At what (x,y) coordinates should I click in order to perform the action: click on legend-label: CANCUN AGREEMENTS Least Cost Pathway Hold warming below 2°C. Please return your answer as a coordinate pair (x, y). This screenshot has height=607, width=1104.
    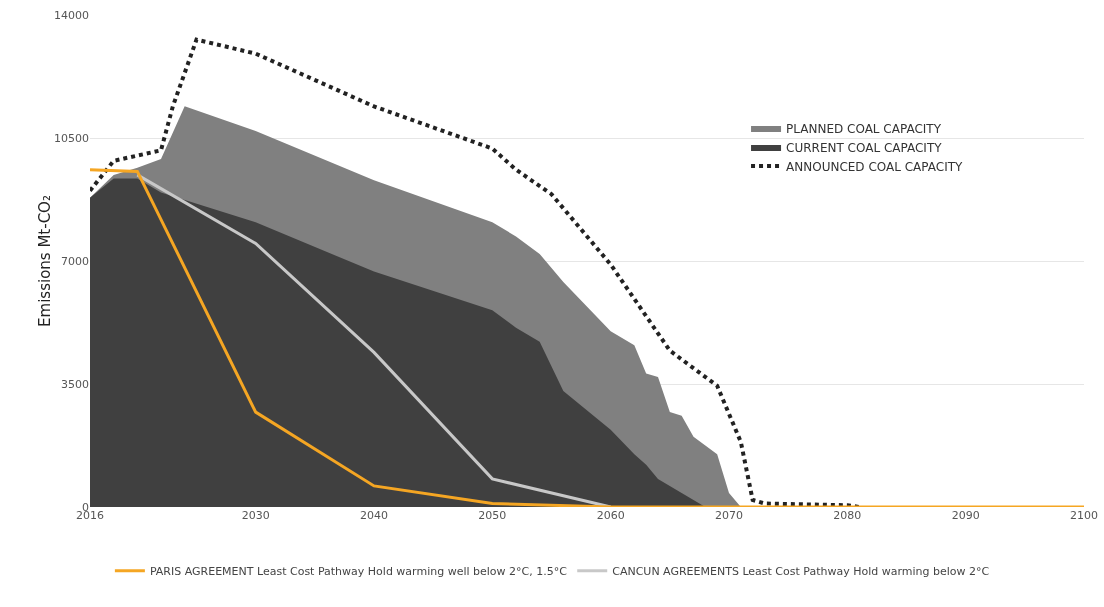
    Looking at the image, I should click on (801, 571).